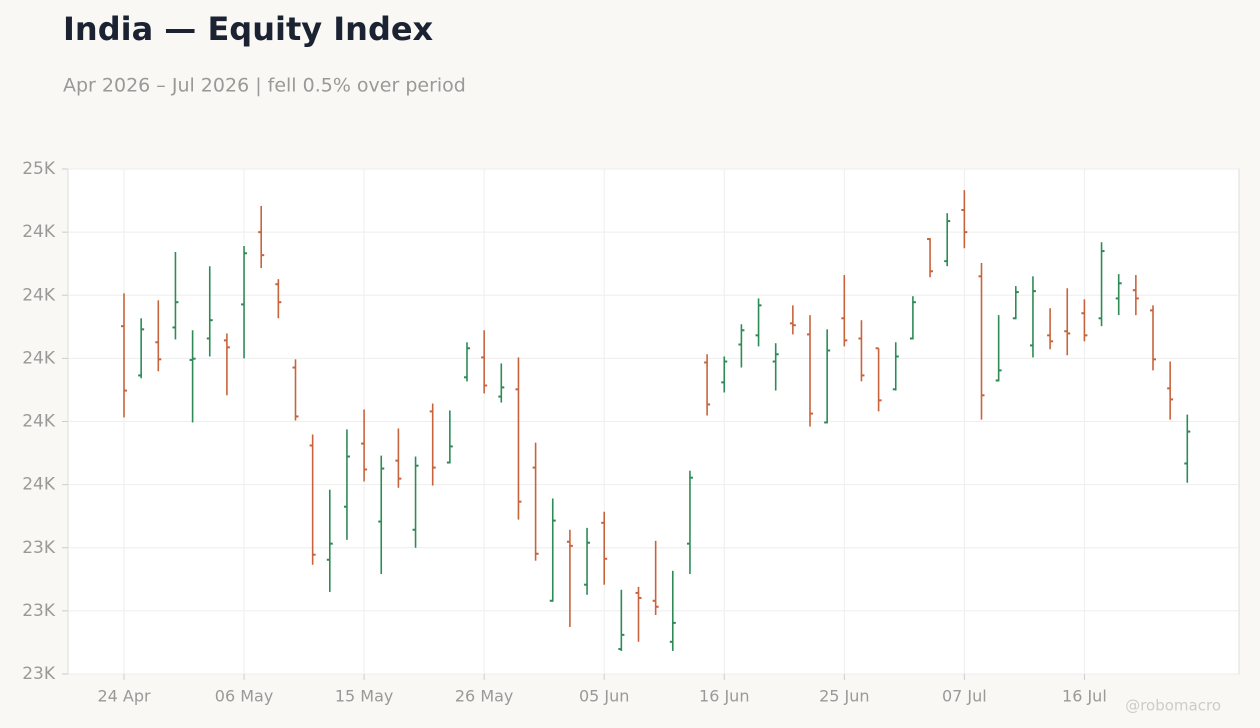 Image resolution: width=1260 pixels, height=728 pixels. I want to click on x-tick-label: 05 Jun, so click(604, 696).